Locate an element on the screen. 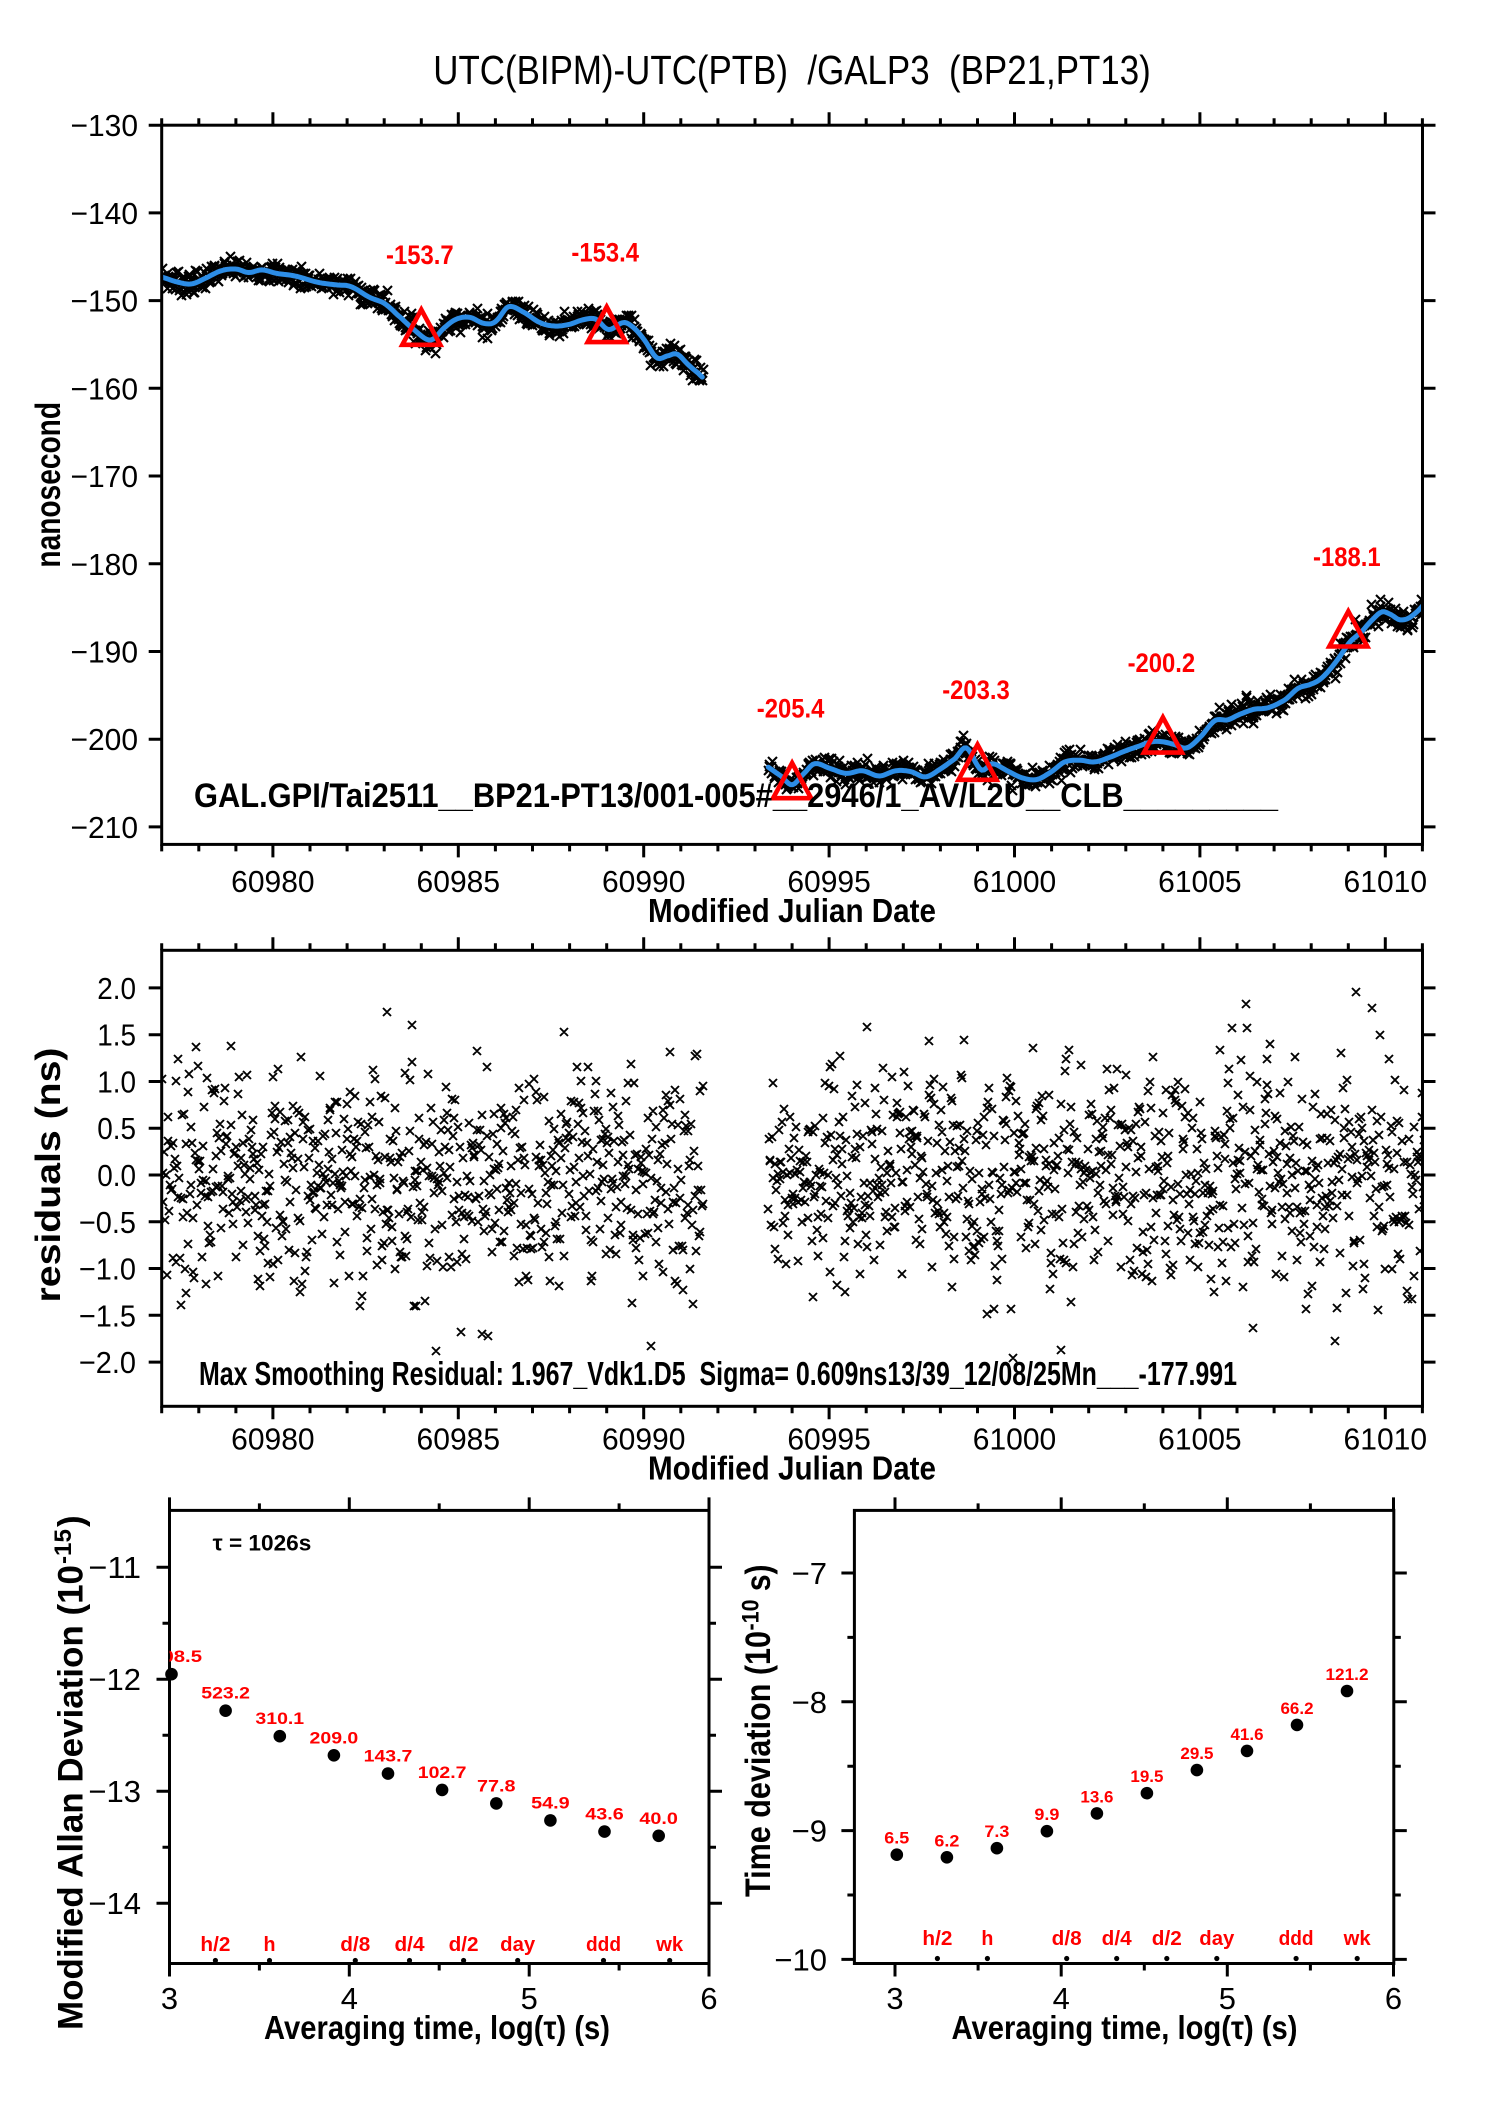  svg-text: nanosecond is located at coordinates (48, 485).